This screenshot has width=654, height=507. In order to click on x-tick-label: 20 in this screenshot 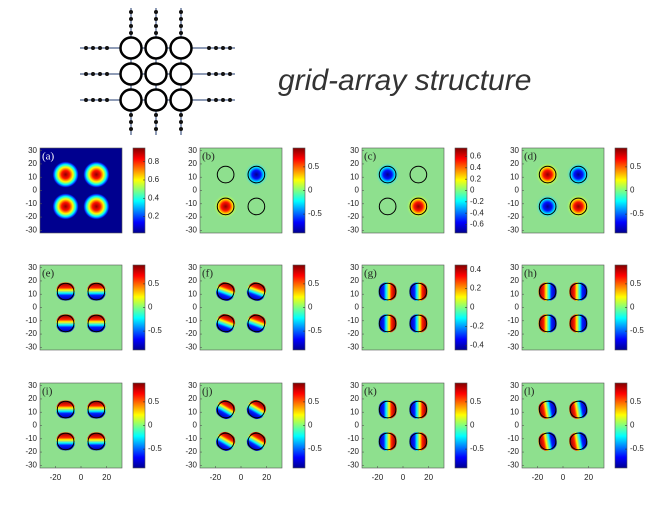, I will do `click(106, 477)`.